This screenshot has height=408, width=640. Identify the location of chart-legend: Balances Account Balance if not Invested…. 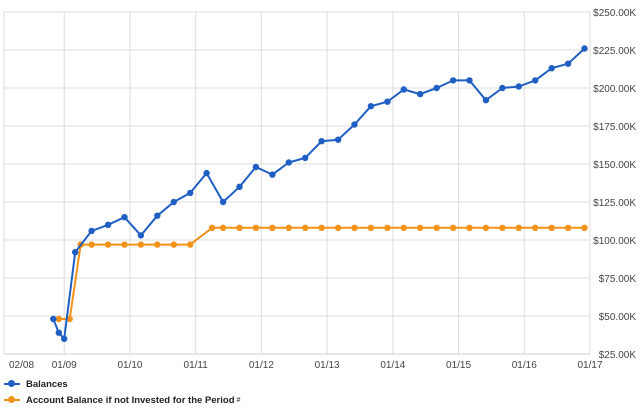
(122, 392).